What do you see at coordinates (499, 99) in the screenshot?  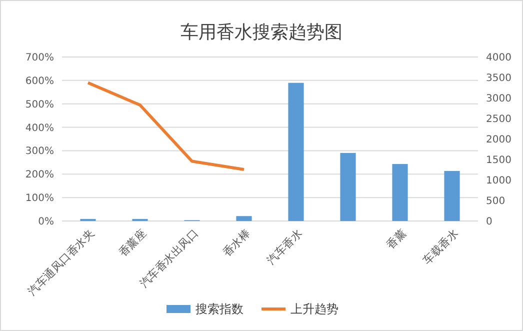 I see `y2-tick-label: 3000` at bounding box center [499, 99].